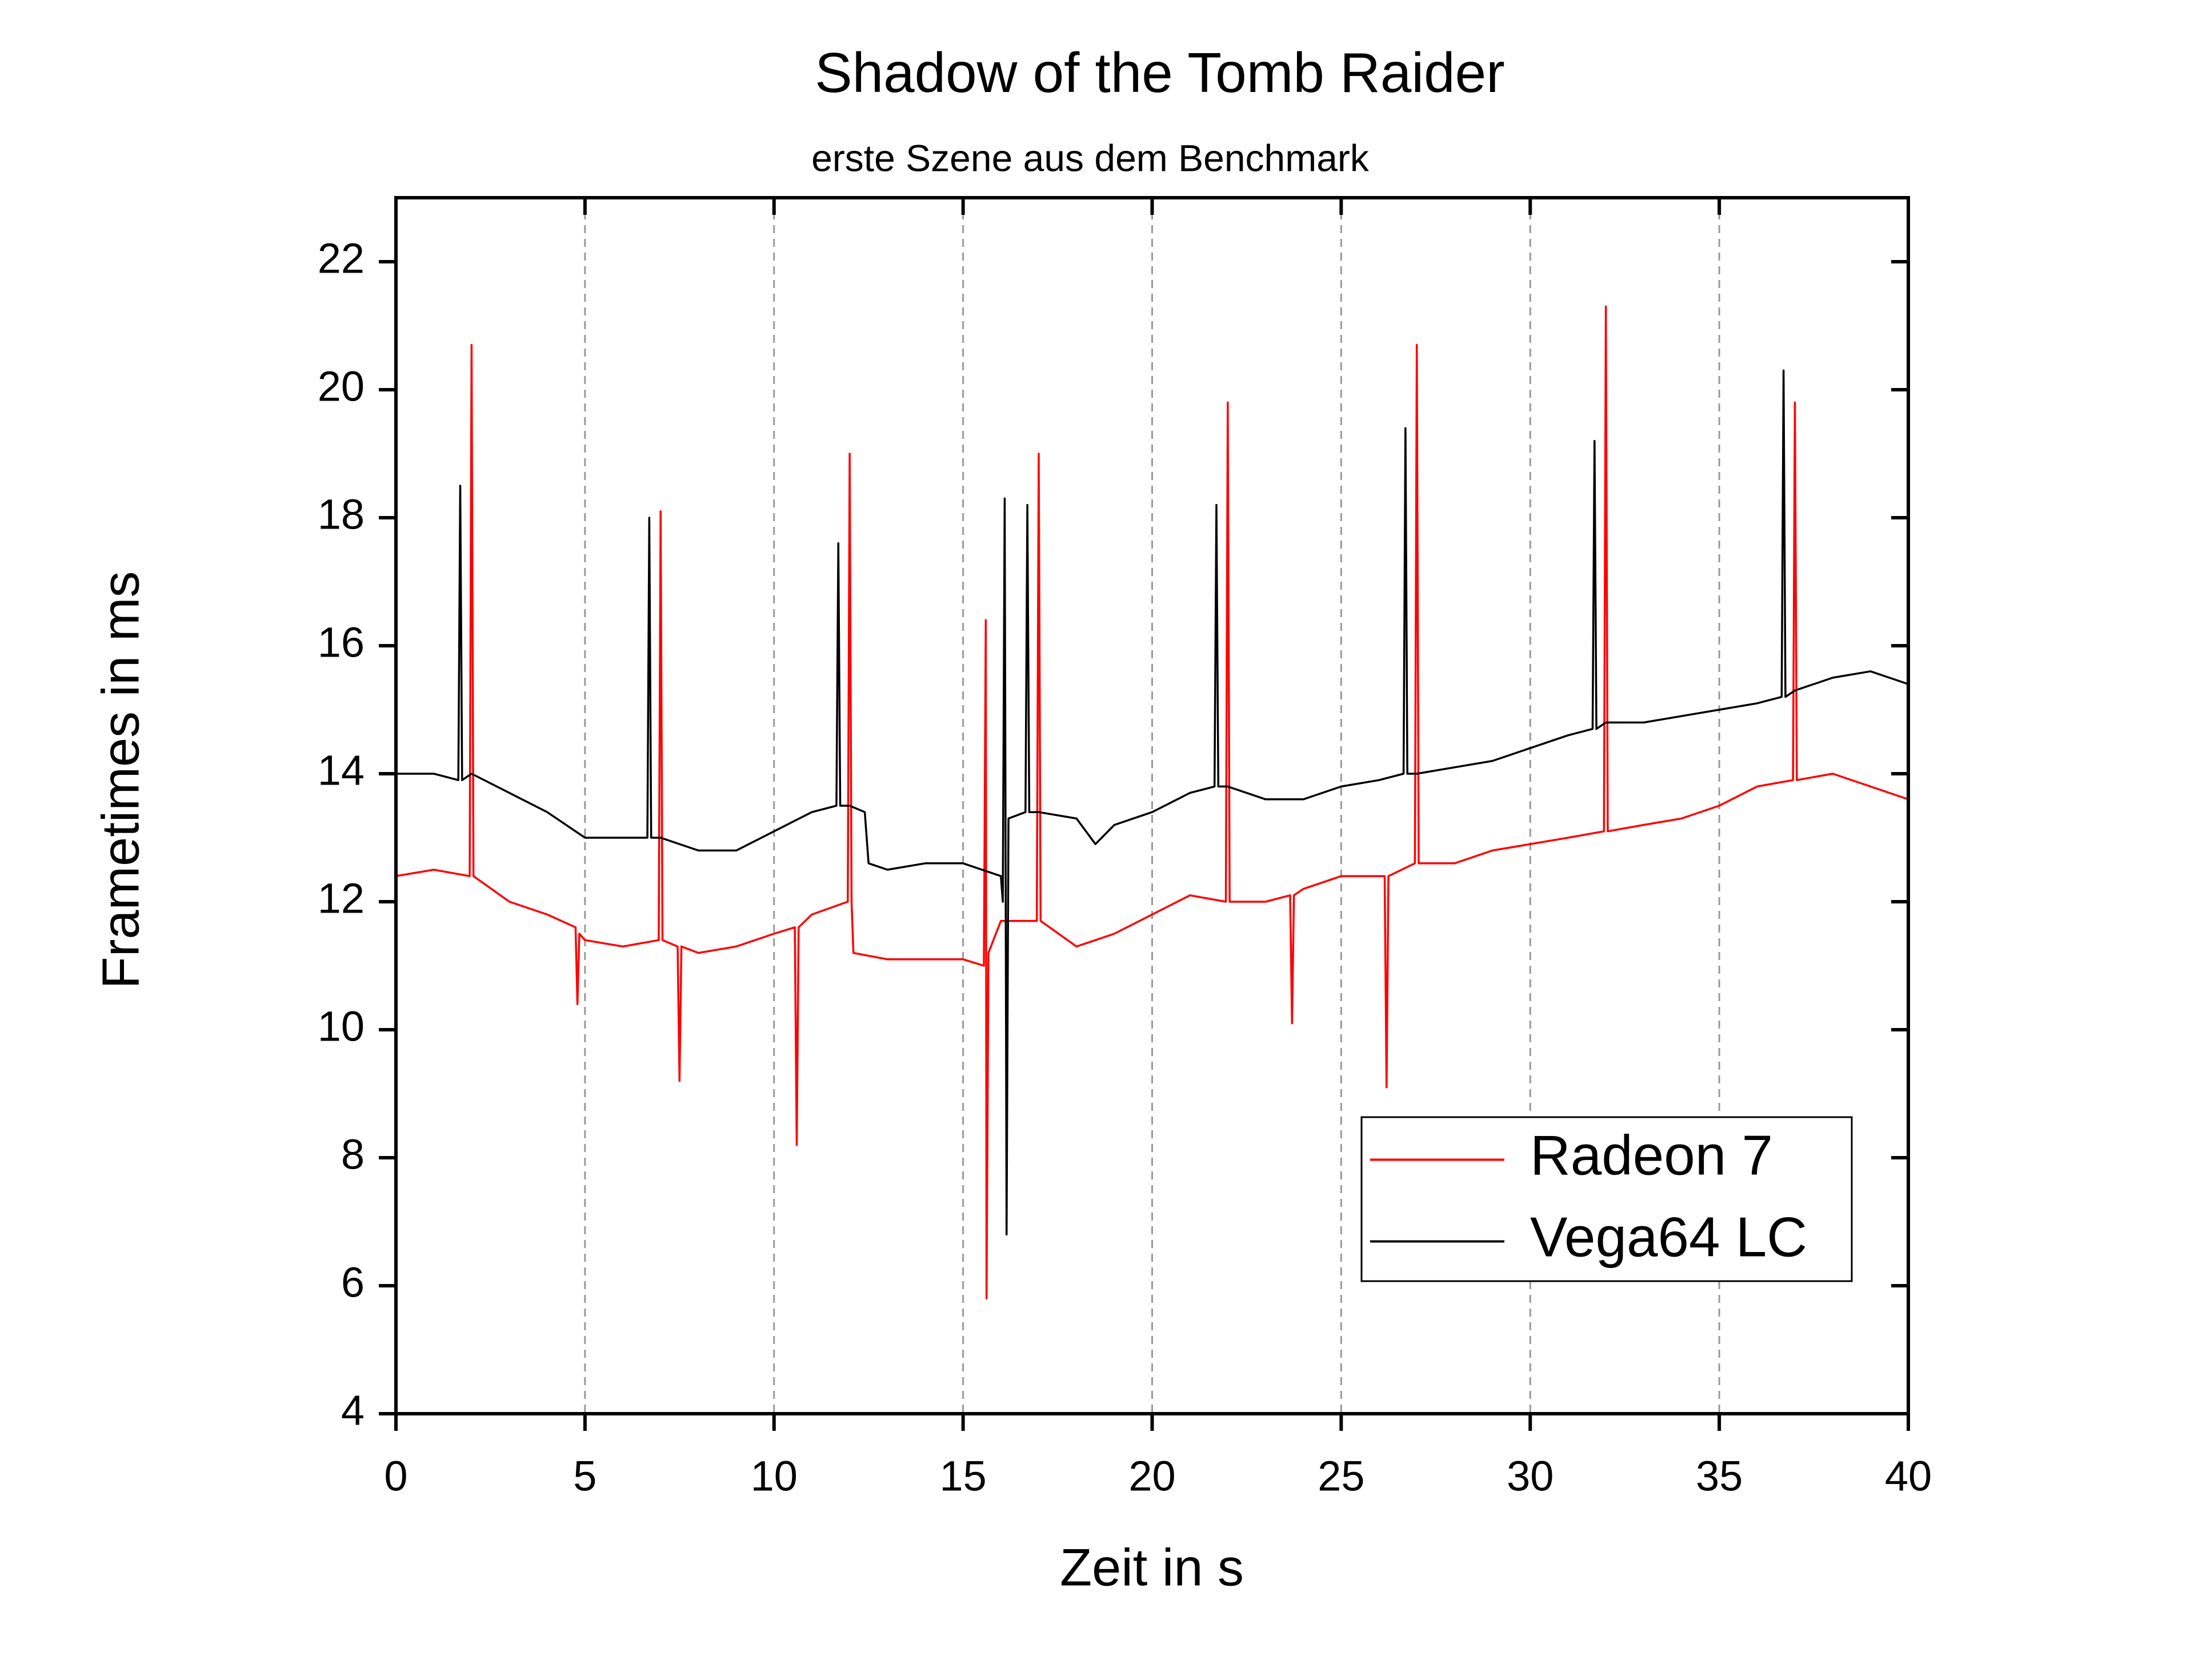 The height and width of the screenshot is (1680, 2194). What do you see at coordinates (353, 1282) in the screenshot?
I see `y-tick-label: 6` at bounding box center [353, 1282].